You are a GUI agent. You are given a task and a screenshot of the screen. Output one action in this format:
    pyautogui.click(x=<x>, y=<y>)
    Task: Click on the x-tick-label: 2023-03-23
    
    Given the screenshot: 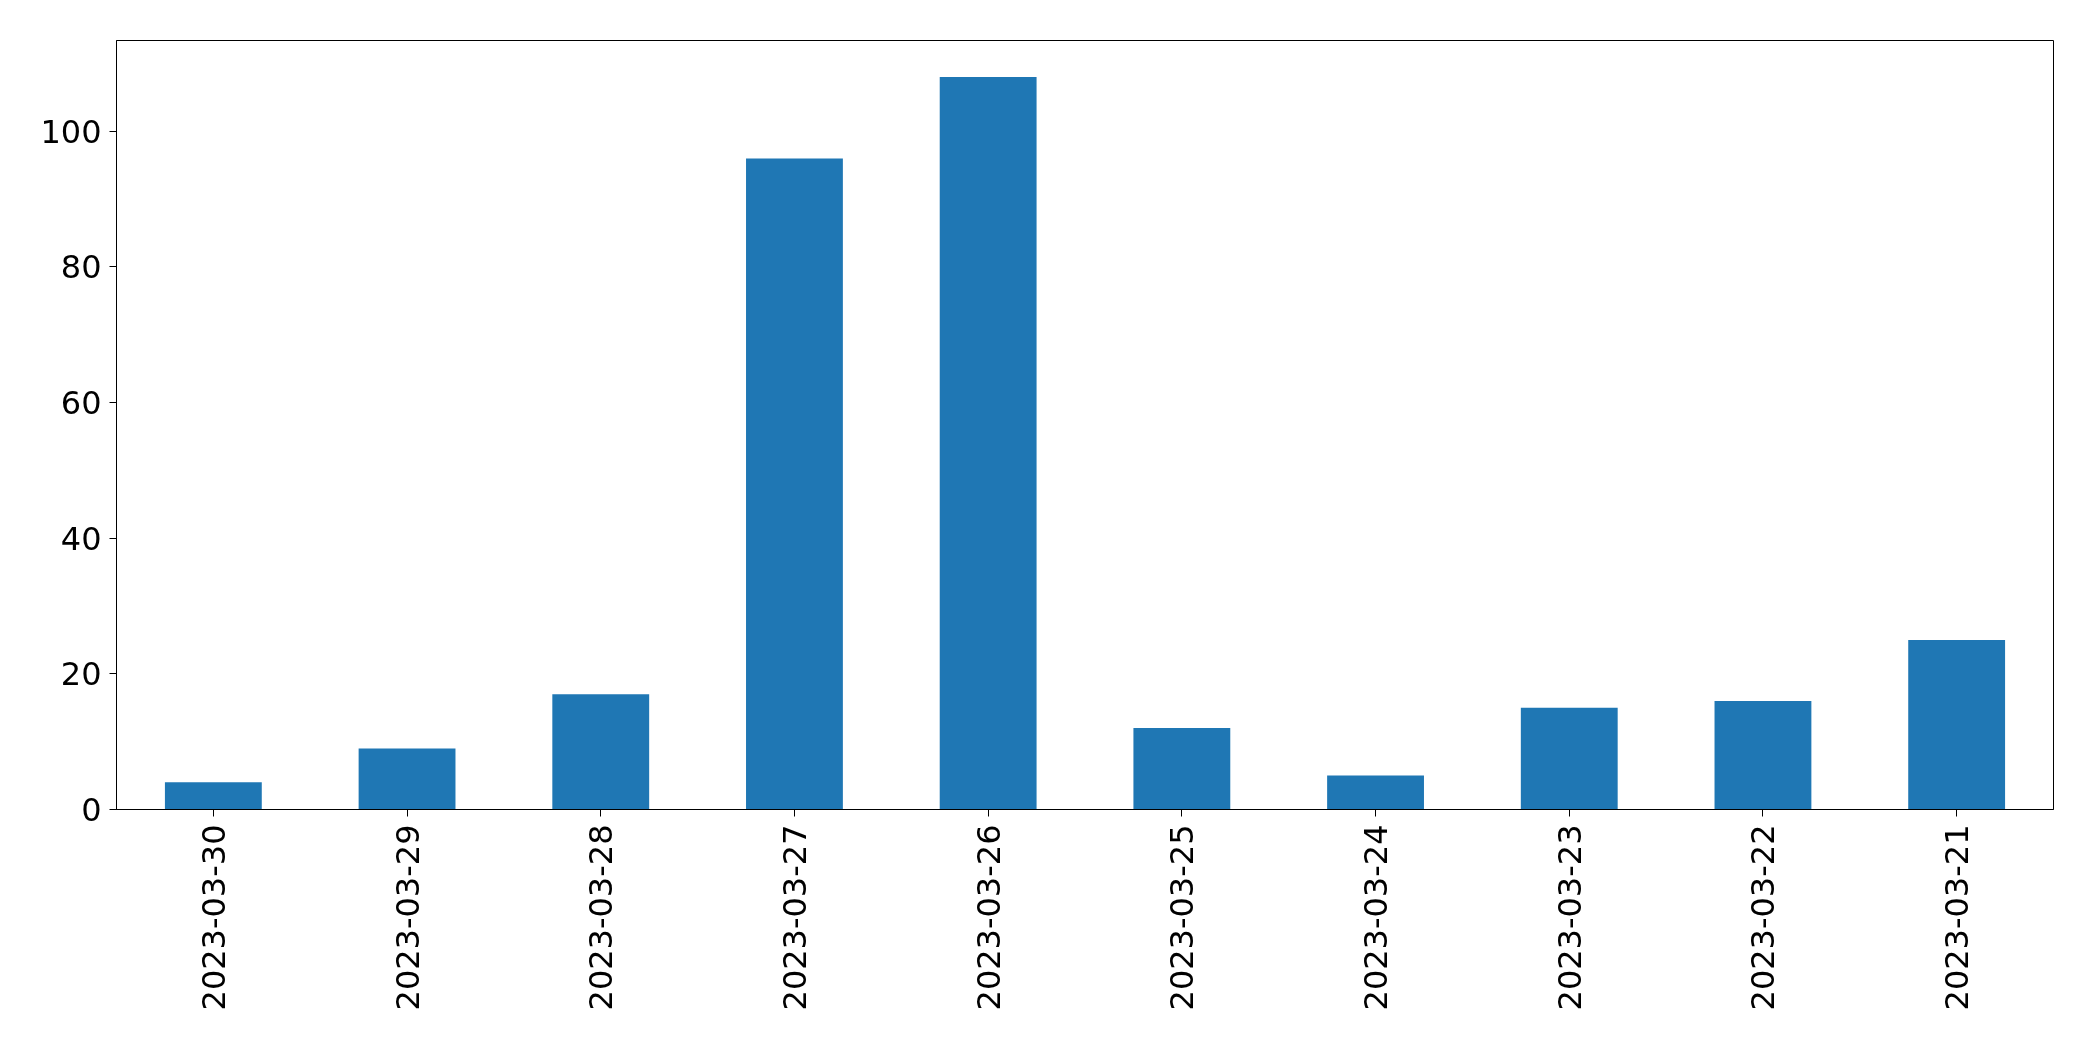 What is the action you would take?
    pyautogui.click(x=1569, y=917)
    